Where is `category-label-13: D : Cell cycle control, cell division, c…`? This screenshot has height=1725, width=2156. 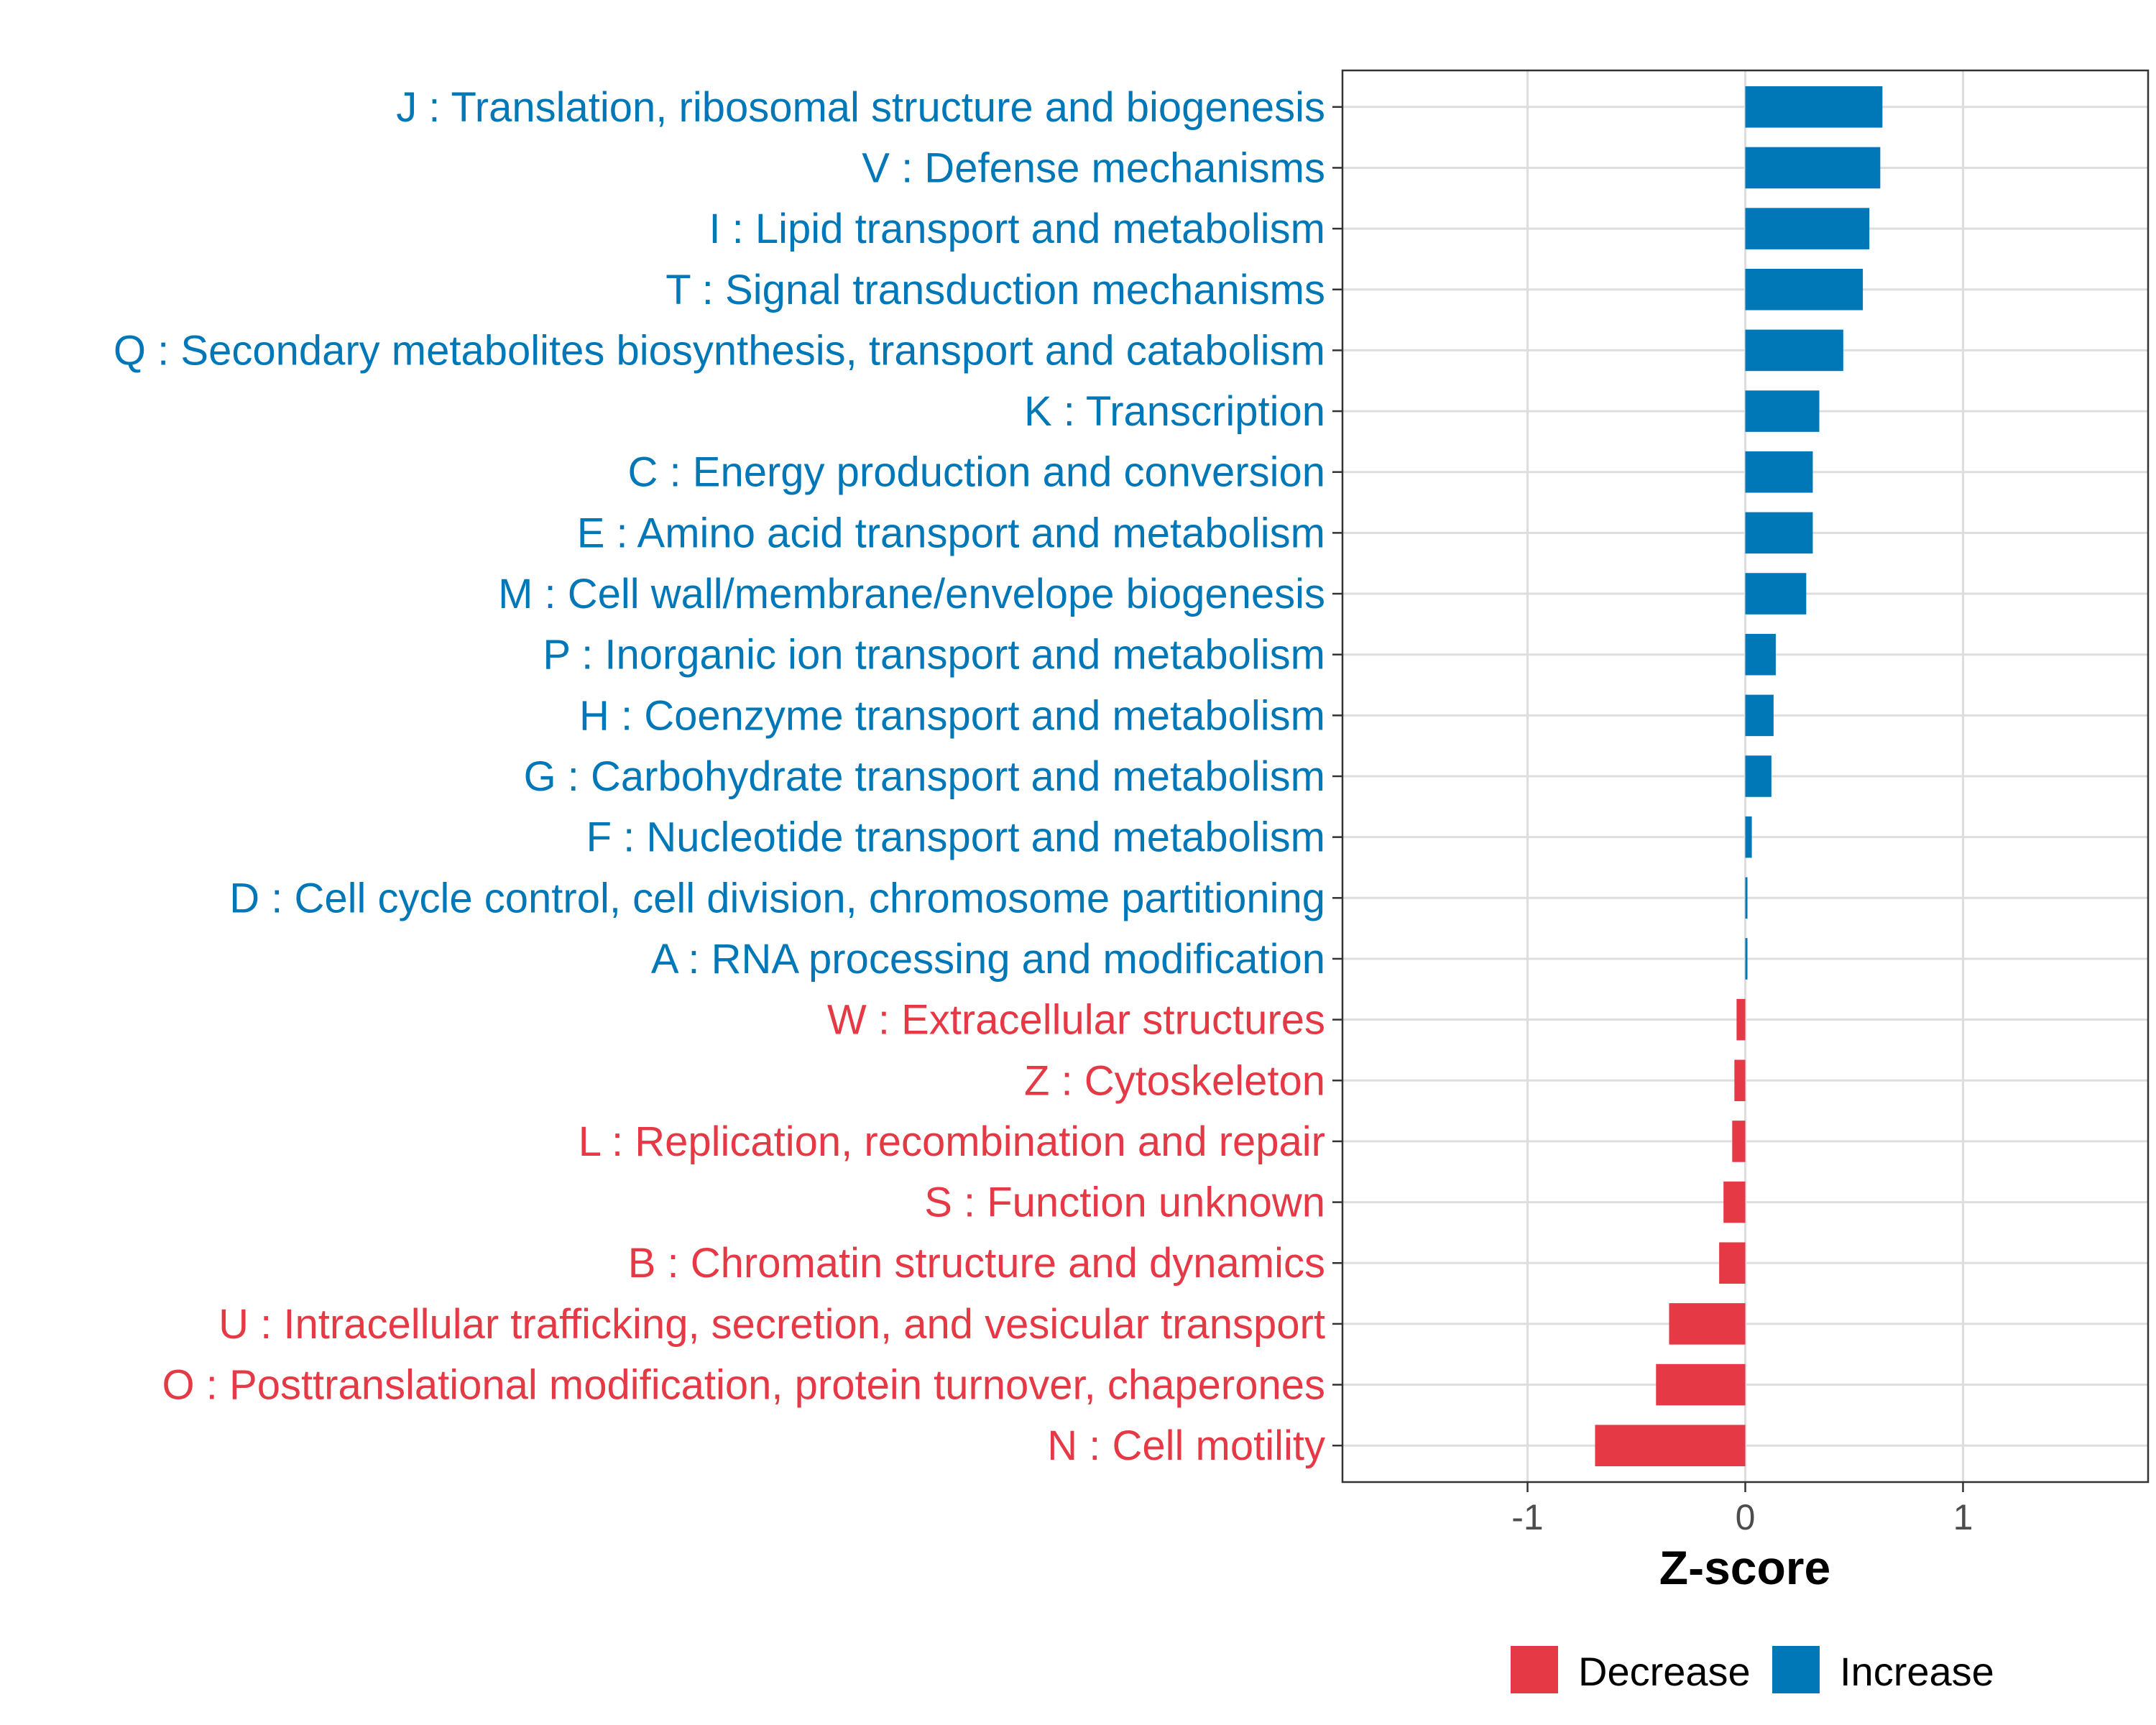
category-label-13: D : Cell cycle control, cell division, c… is located at coordinates (777, 898).